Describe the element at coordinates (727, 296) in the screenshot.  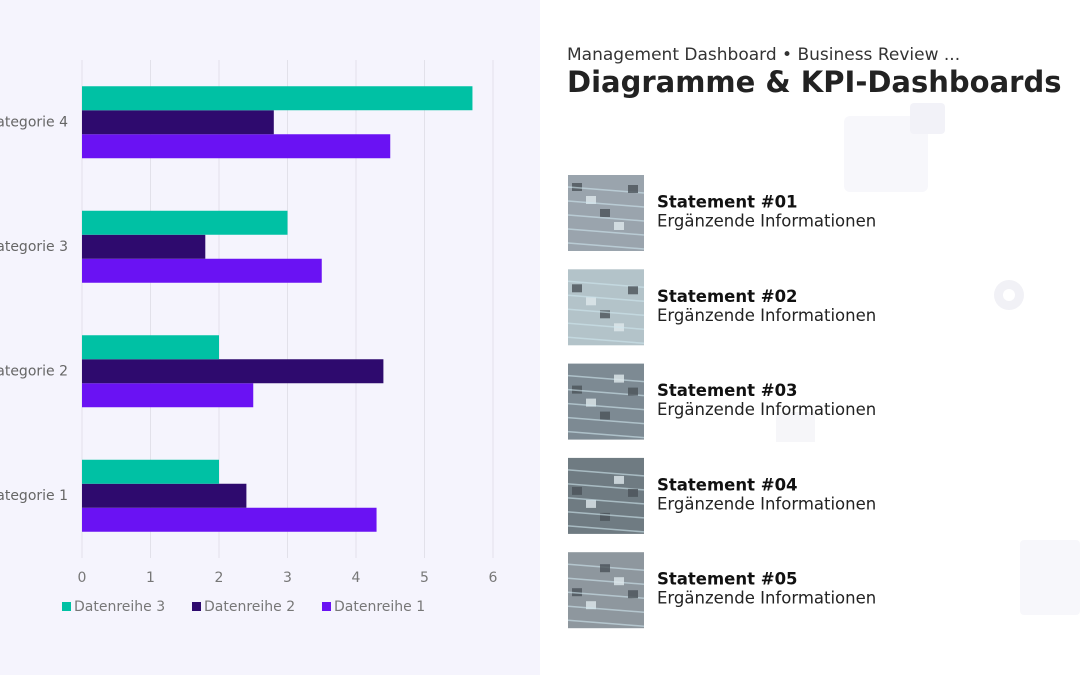
I see `statement-title: Statement #02` at that location.